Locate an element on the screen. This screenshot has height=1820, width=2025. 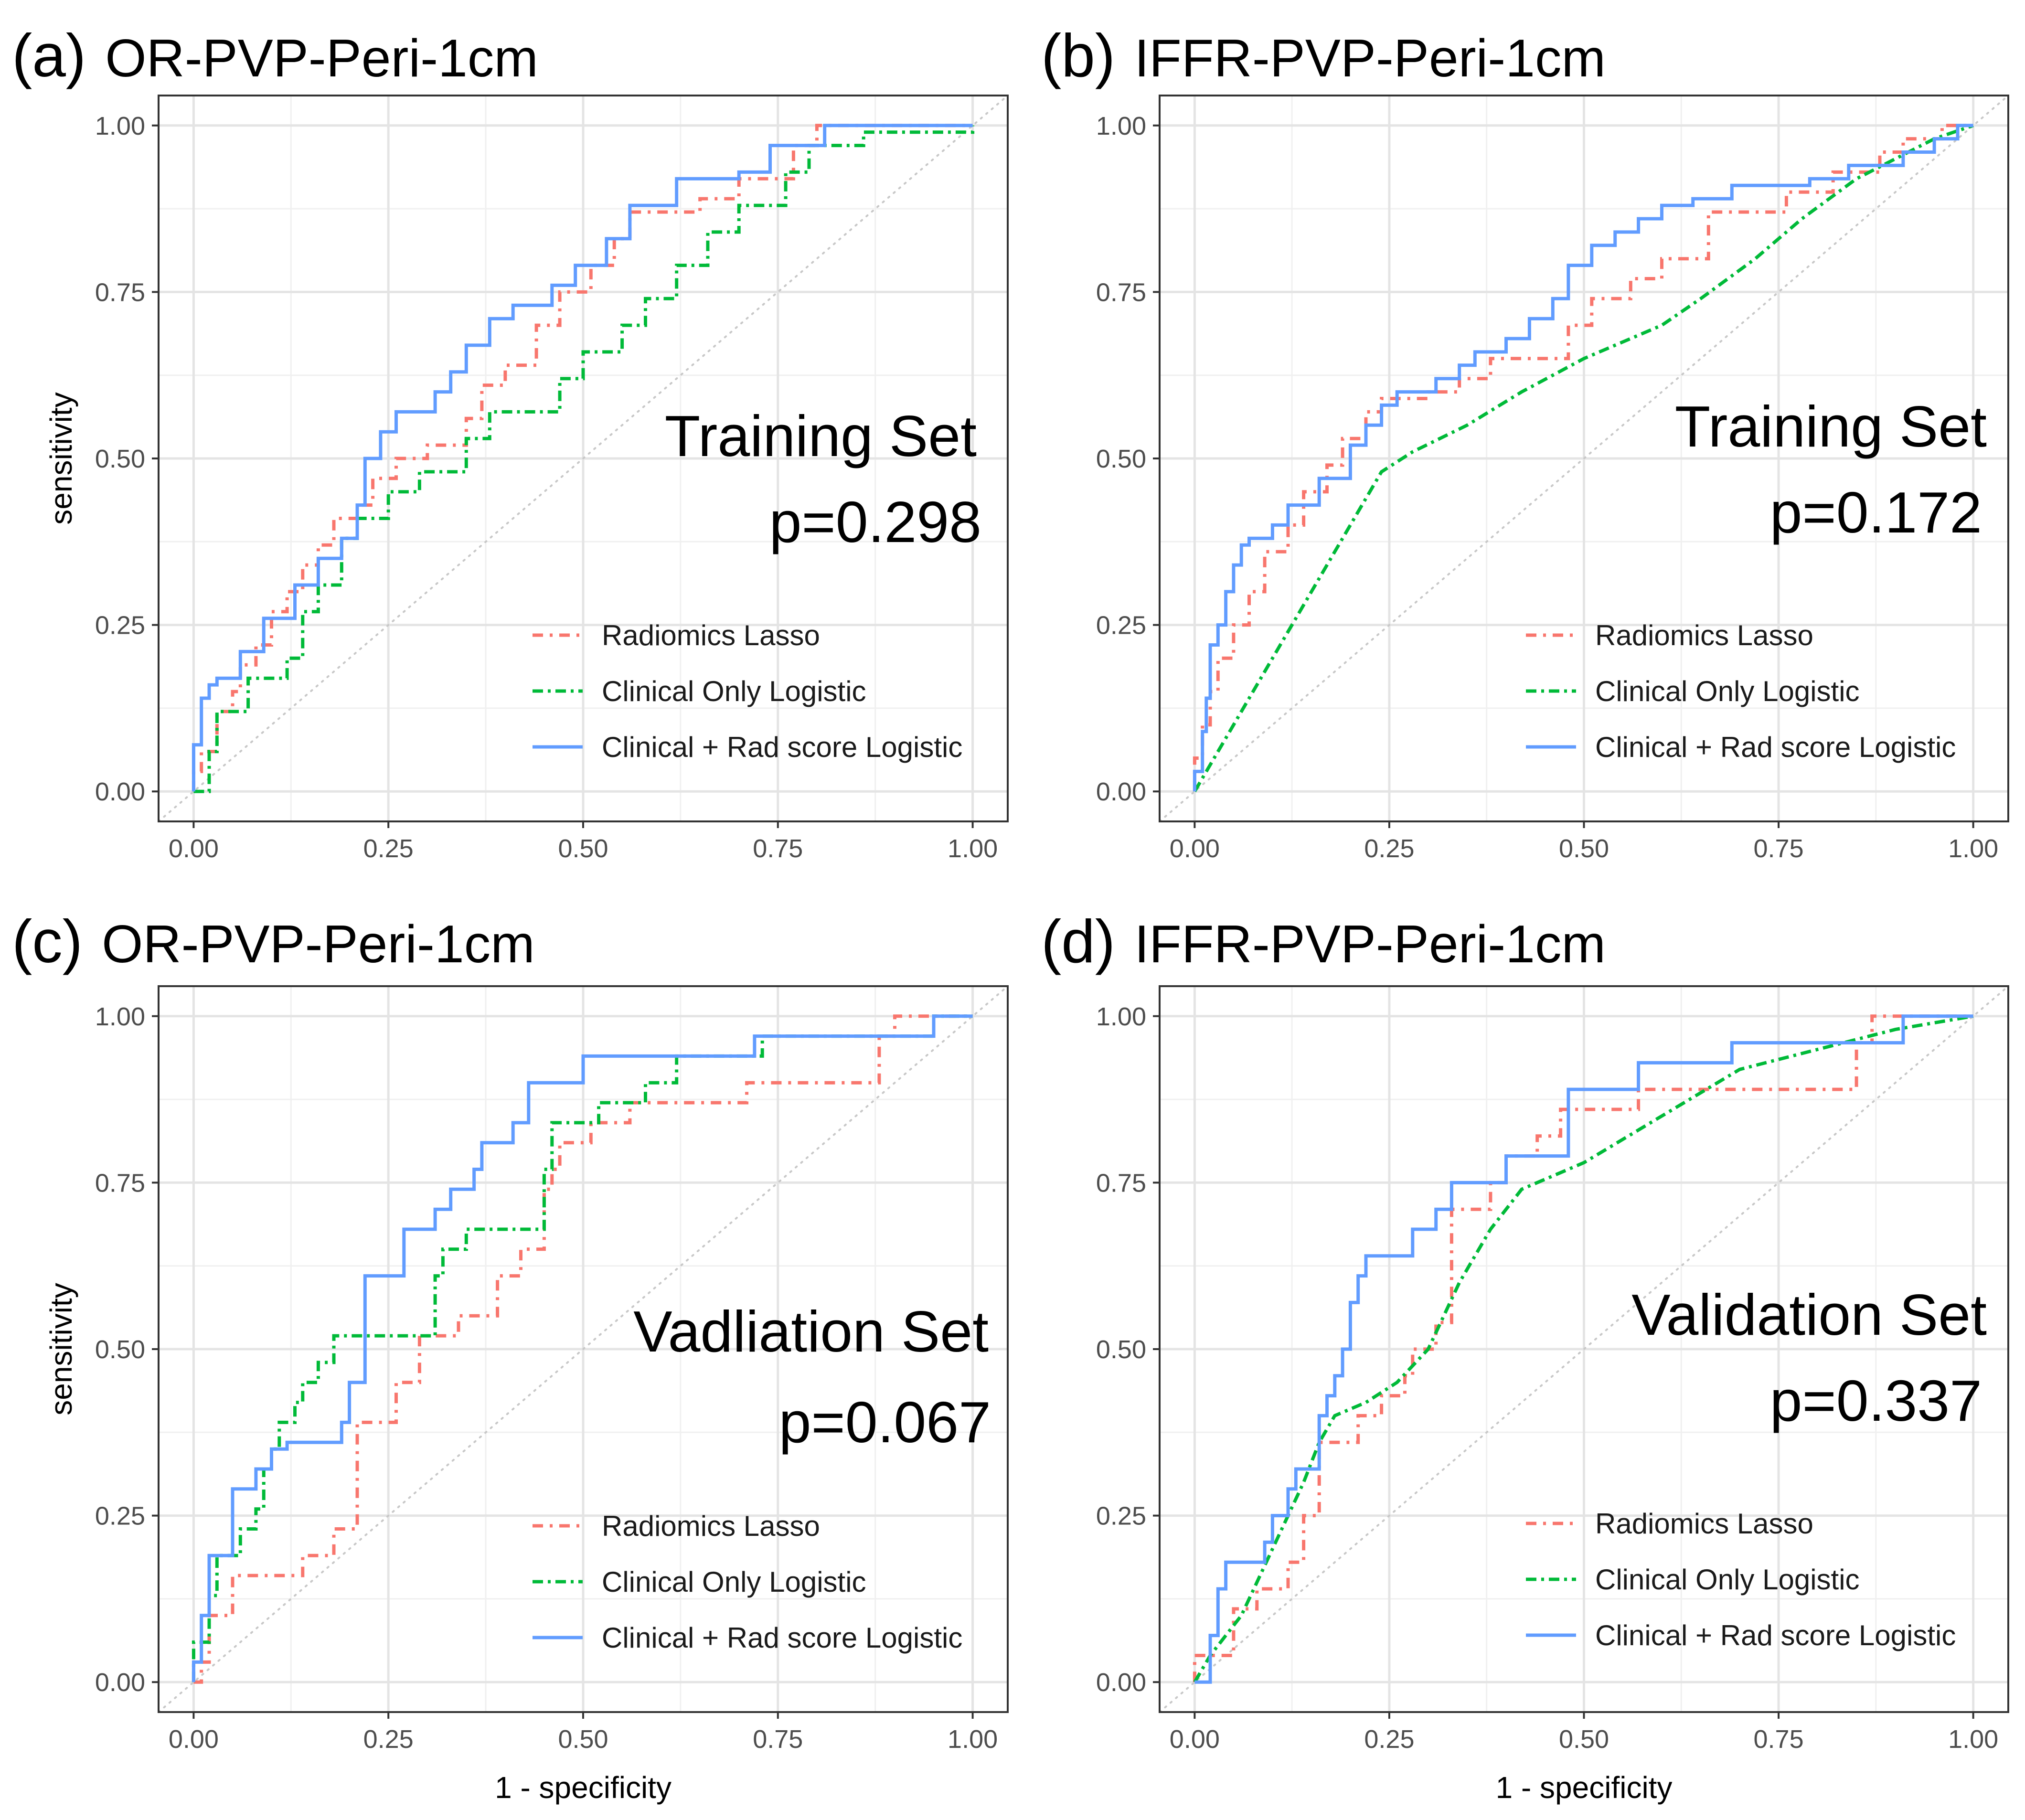
panel-title: (a) OR-PVP-Peri-1cm is located at coordinates (275, 55).